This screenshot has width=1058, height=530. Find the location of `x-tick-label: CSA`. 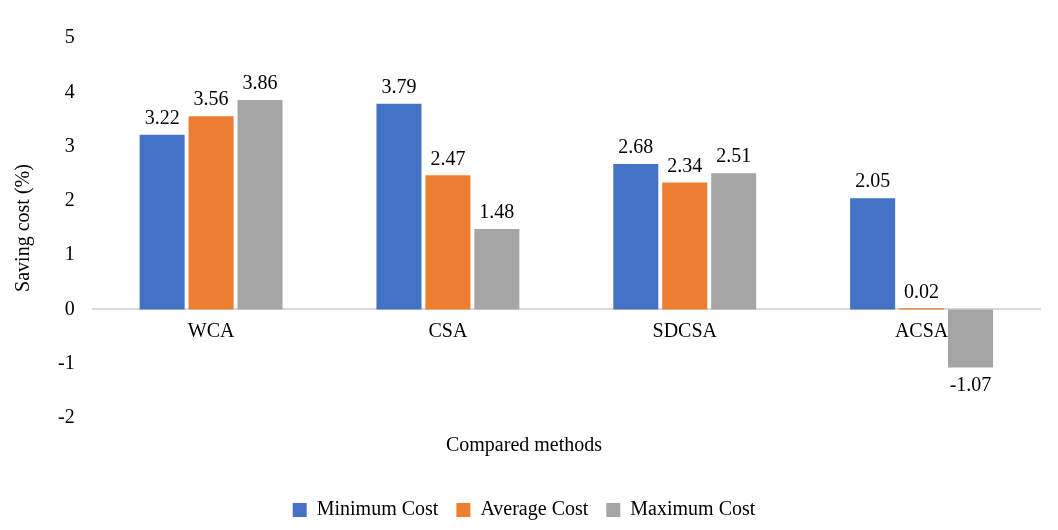

x-tick-label: CSA is located at coordinates (448, 329).